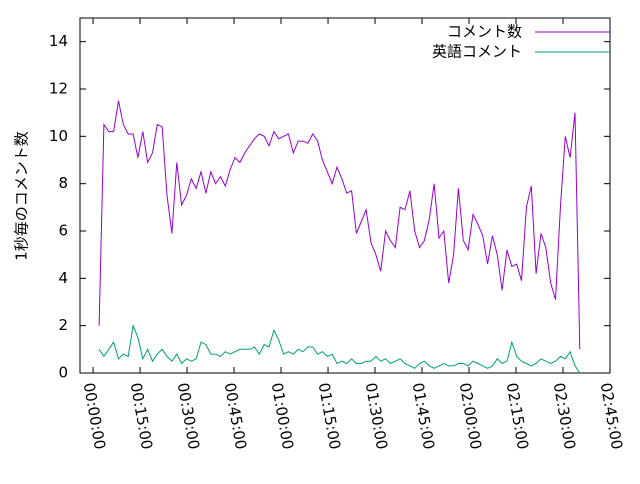 Image resolution: width=640 pixels, height=484 pixels. I want to click on x-tick-label: 01:30:00, so click(376, 415).